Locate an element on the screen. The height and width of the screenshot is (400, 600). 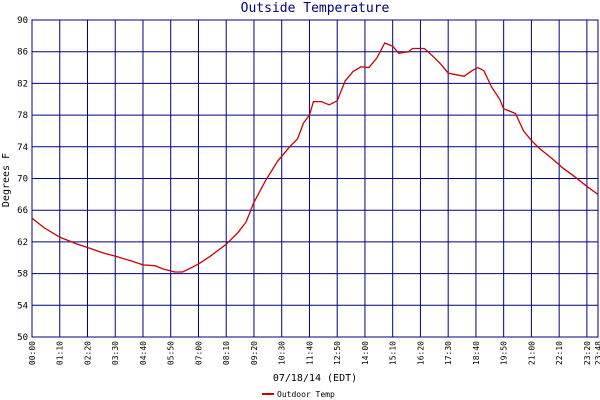
x-tick-label: 03:30 is located at coordinates (115, 353).